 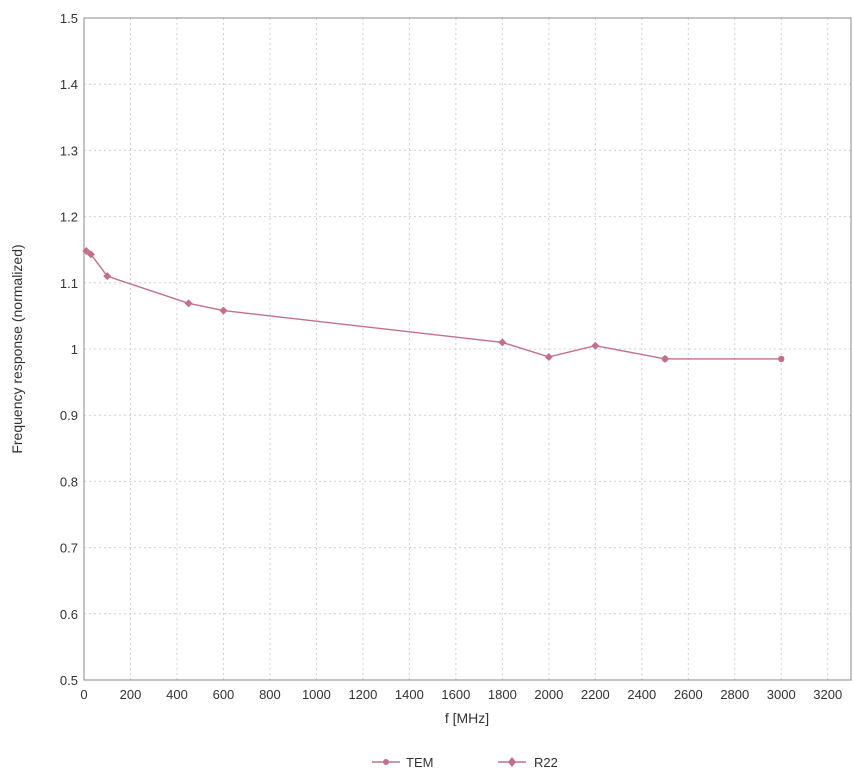 What do you see at coordinates (83, 694) in the screenshot?
I see `x-tick-label: 0` at bounding box center [83, 694].